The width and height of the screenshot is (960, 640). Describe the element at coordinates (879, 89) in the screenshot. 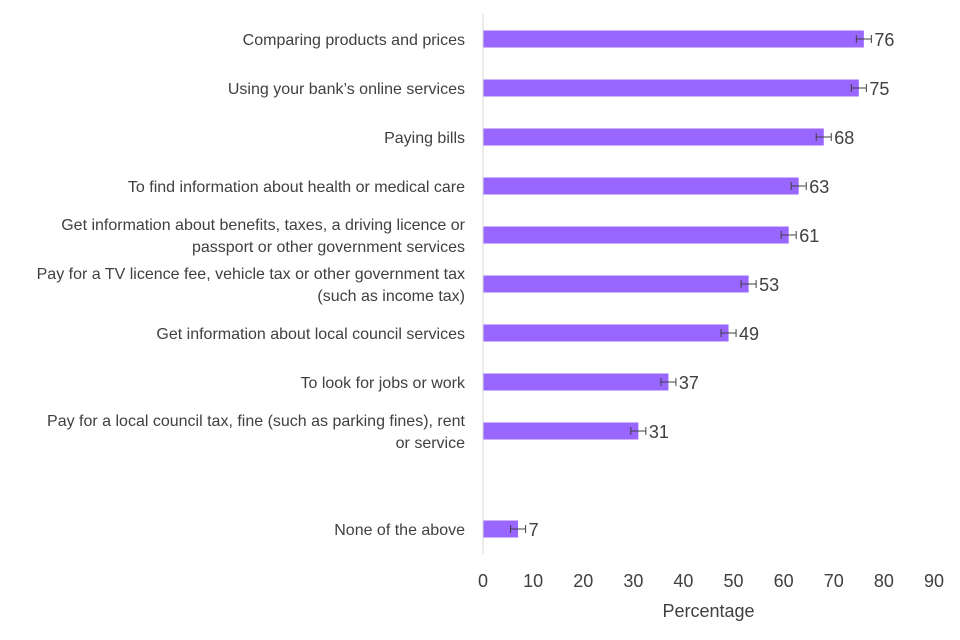

I see `value-label: 75` at that location.